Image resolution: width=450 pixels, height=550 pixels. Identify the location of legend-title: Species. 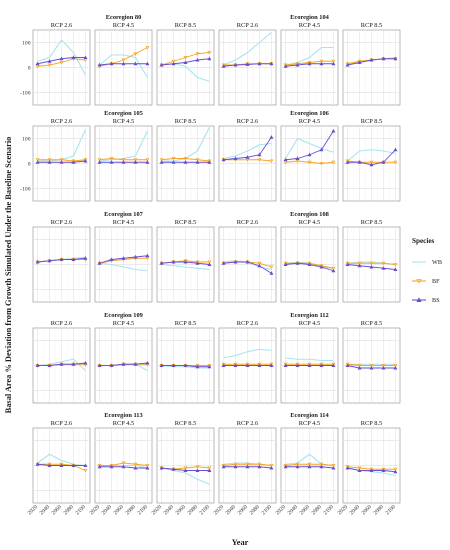
(423, 241).